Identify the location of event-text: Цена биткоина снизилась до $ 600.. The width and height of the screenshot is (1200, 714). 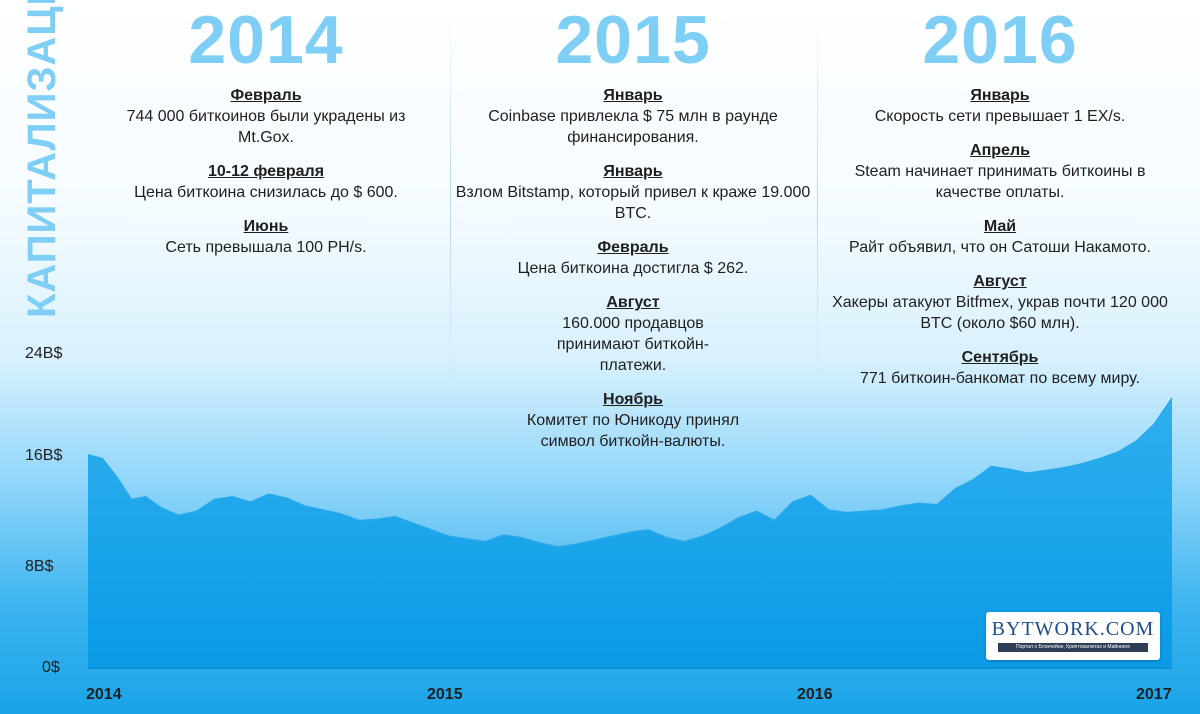
(266, 192).